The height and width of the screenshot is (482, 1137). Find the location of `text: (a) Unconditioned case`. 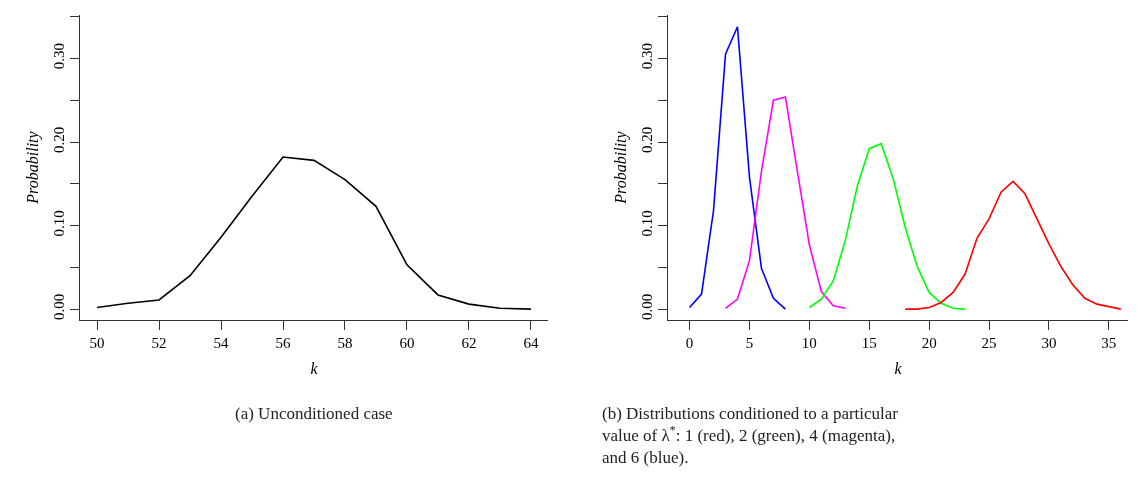

text: (a) Unconditioned case is located at coordinates (314, 413).